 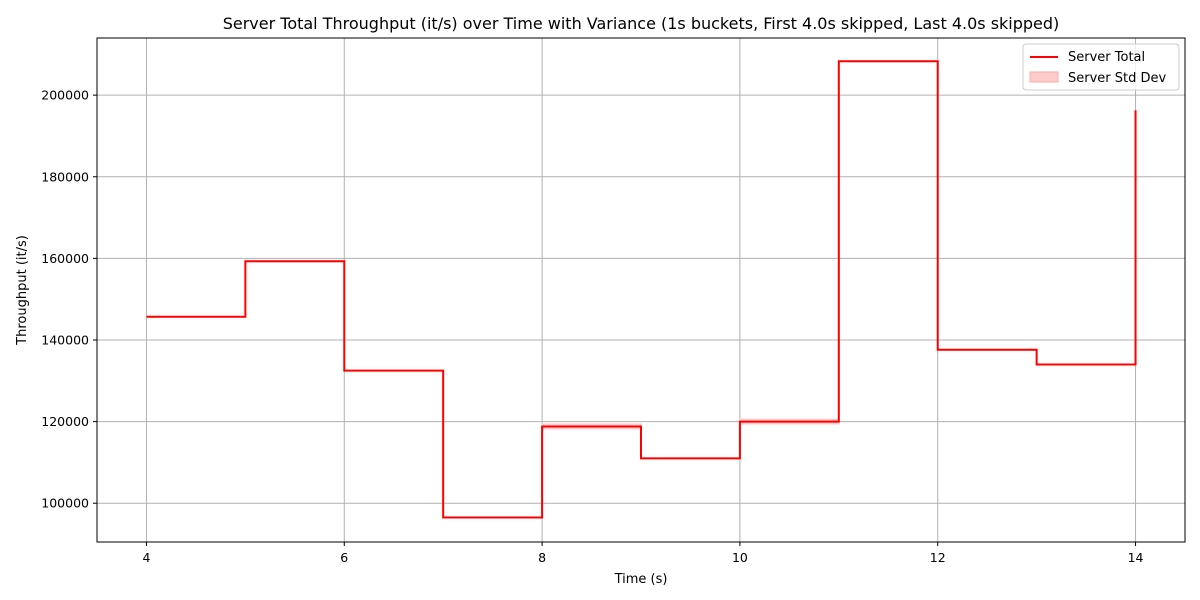 I want to click on legend: Server Total Server Std Dev, so click(x=1101, y=67).